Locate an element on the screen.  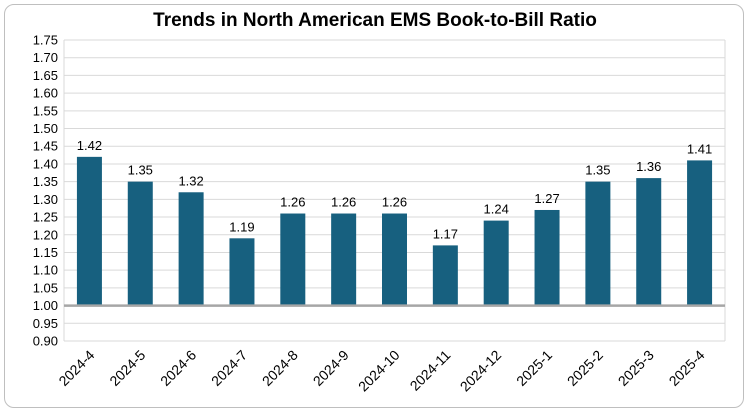
x-tick-label: 2025-2 is located at coordinates (585, 368).